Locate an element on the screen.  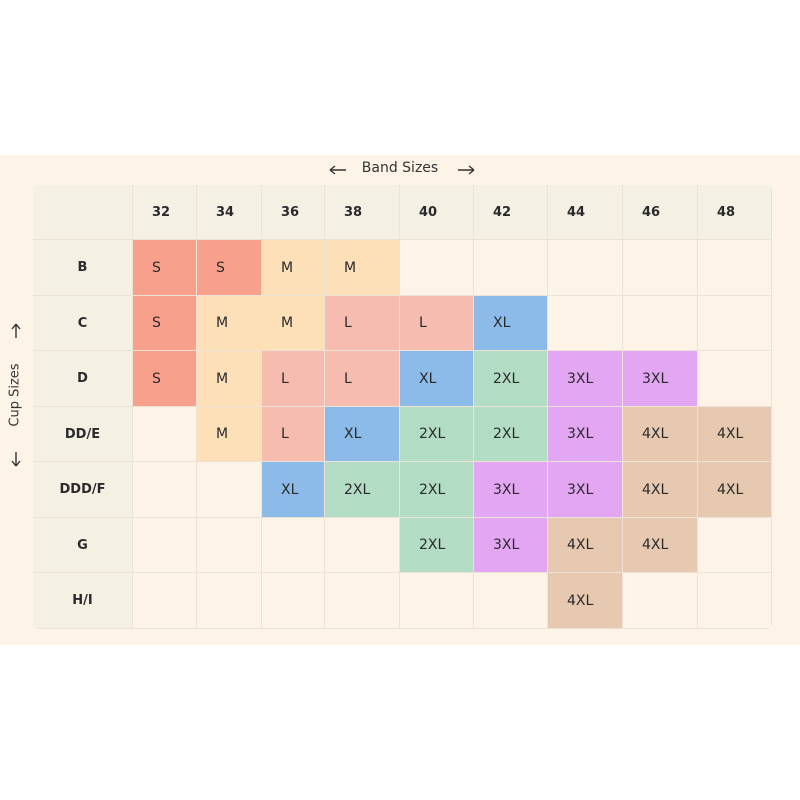
row-header: H/I is located at coordinates (83, 601).